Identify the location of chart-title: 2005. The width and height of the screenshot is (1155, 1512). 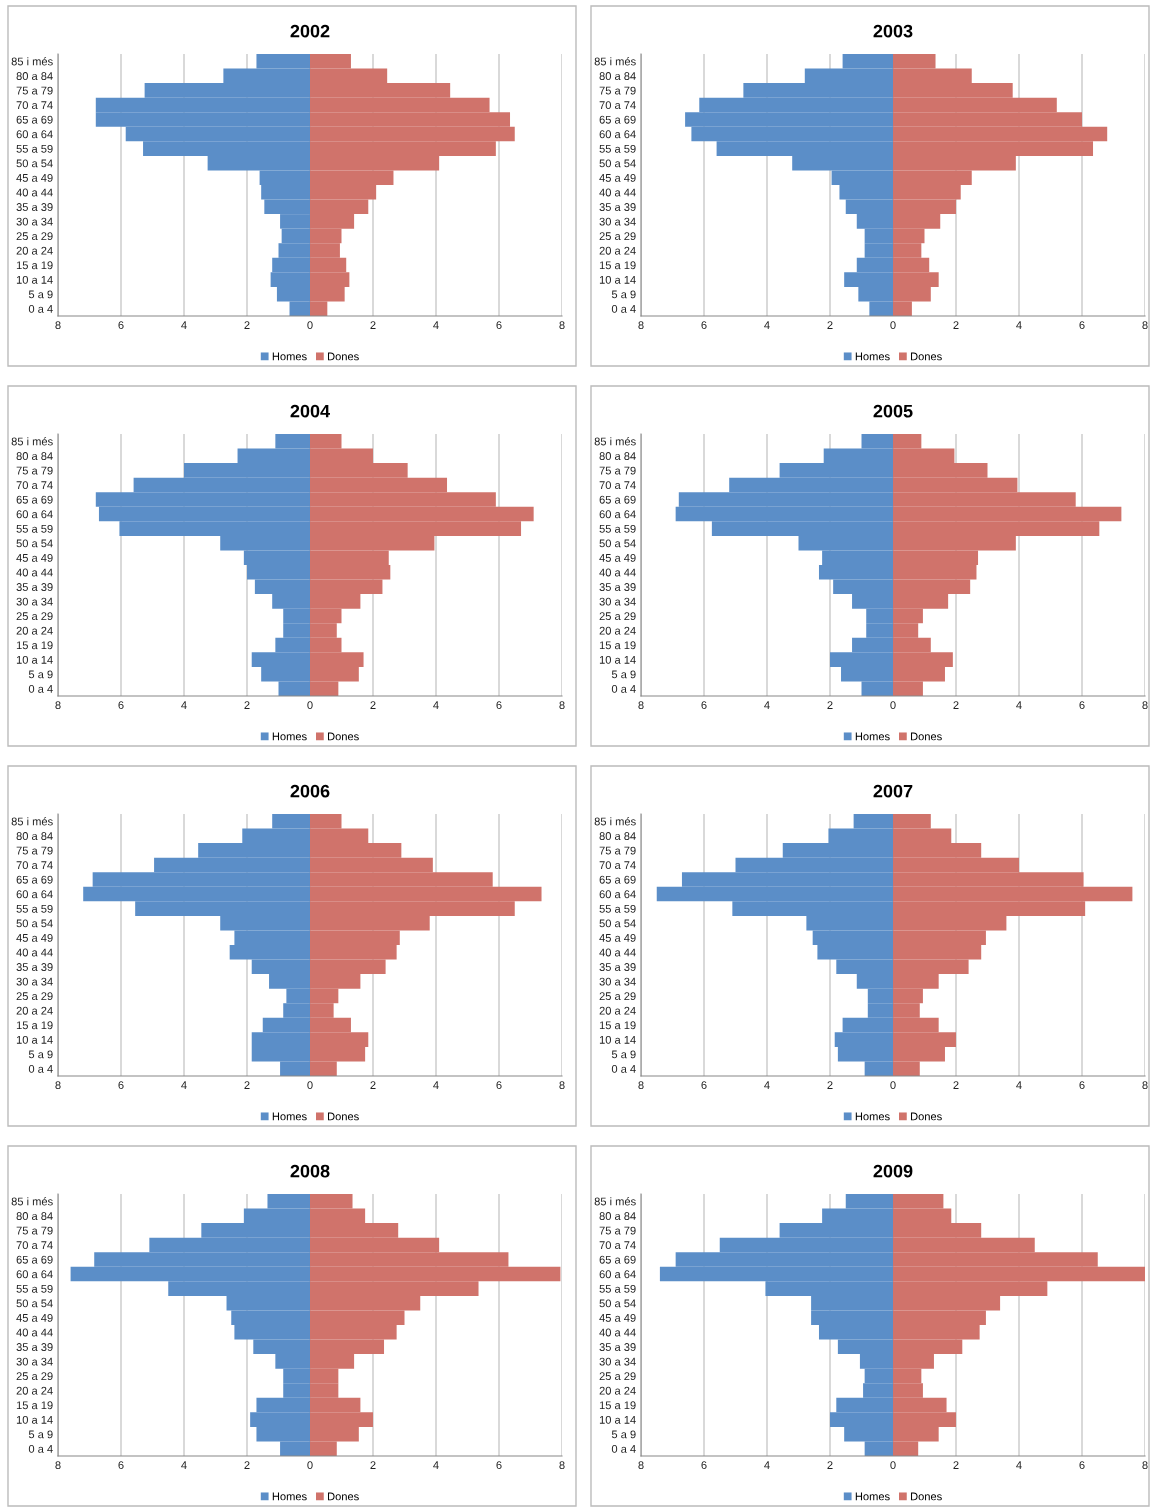
(893, 411).